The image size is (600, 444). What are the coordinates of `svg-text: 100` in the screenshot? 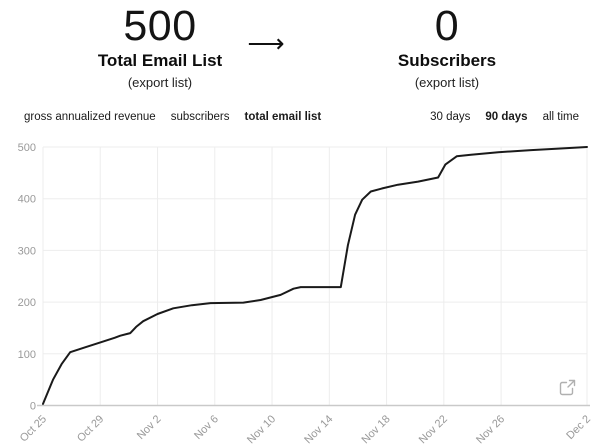 It's located at (27, 355).